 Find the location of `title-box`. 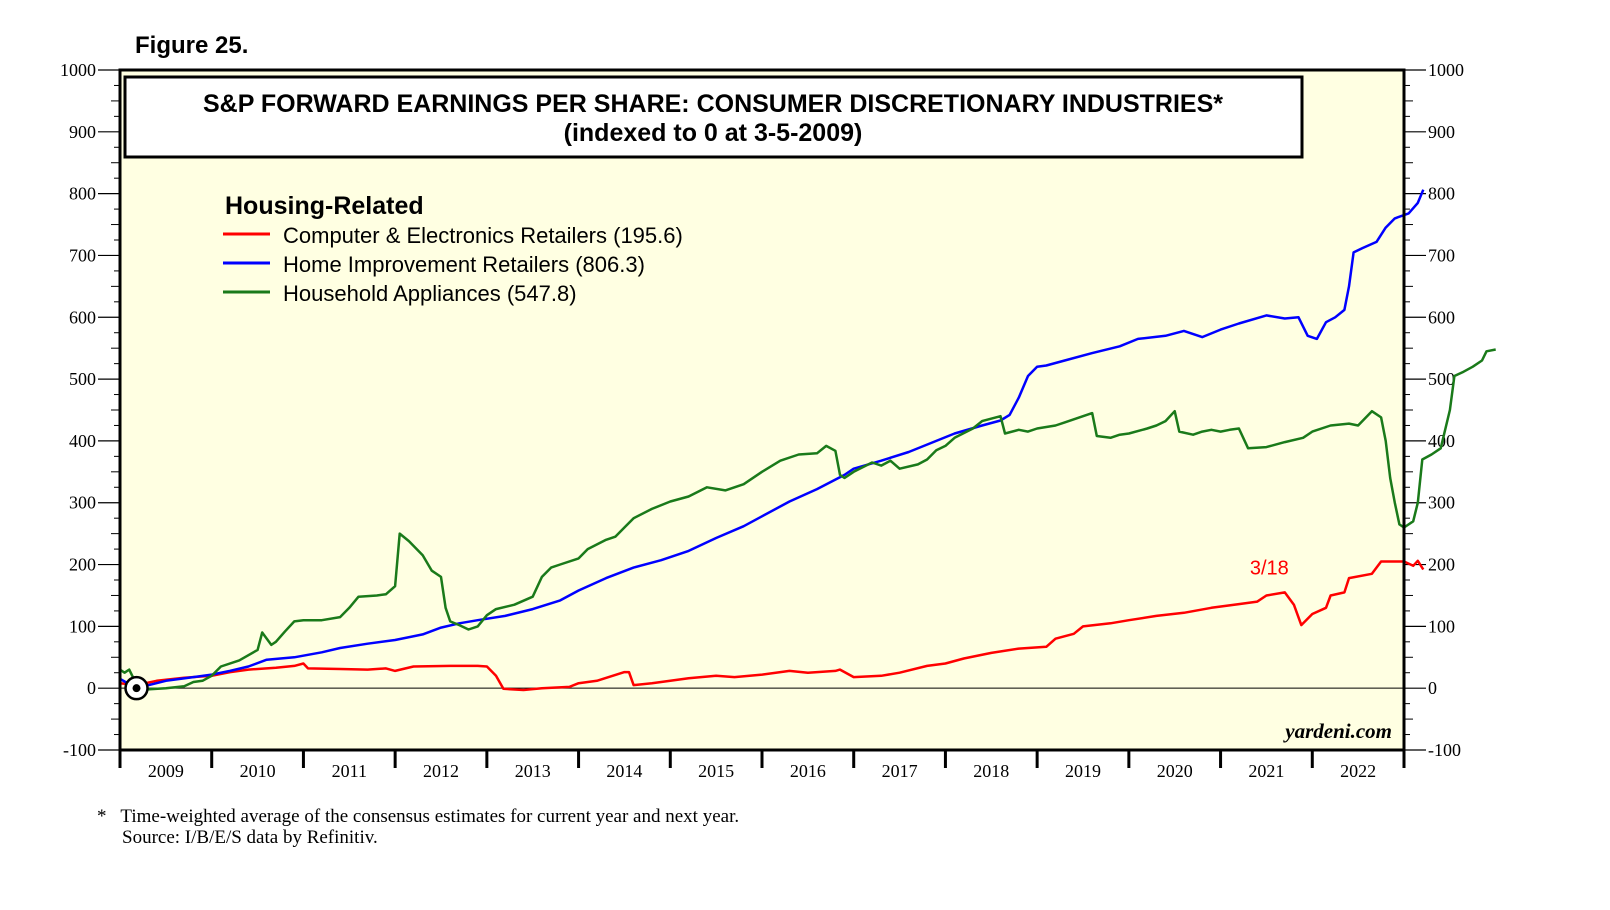

title-box is located at coordinates (713, 117).